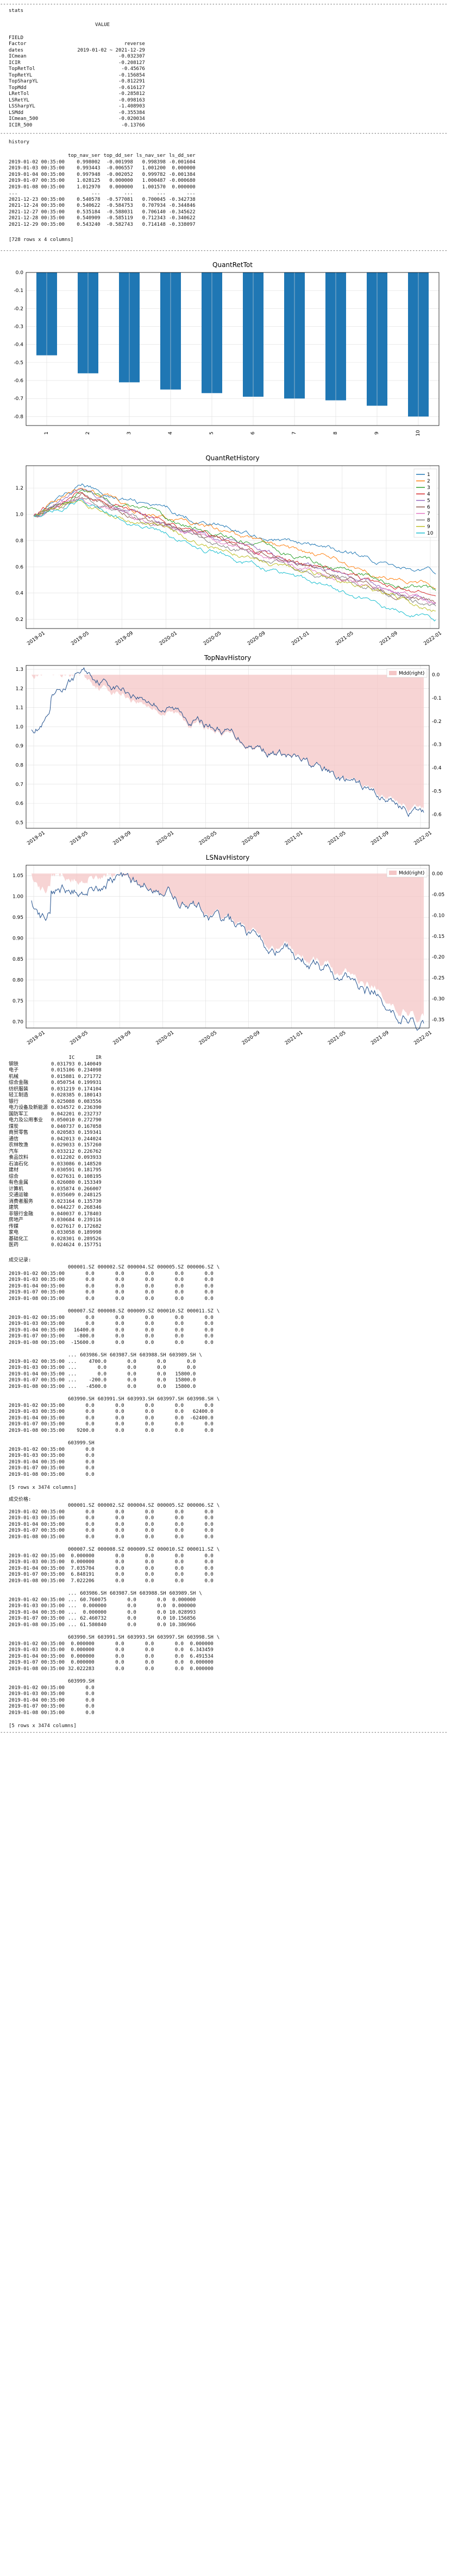 This screenshot has height=2576, width=458. I want to click on nav-line, so click(227, 742).